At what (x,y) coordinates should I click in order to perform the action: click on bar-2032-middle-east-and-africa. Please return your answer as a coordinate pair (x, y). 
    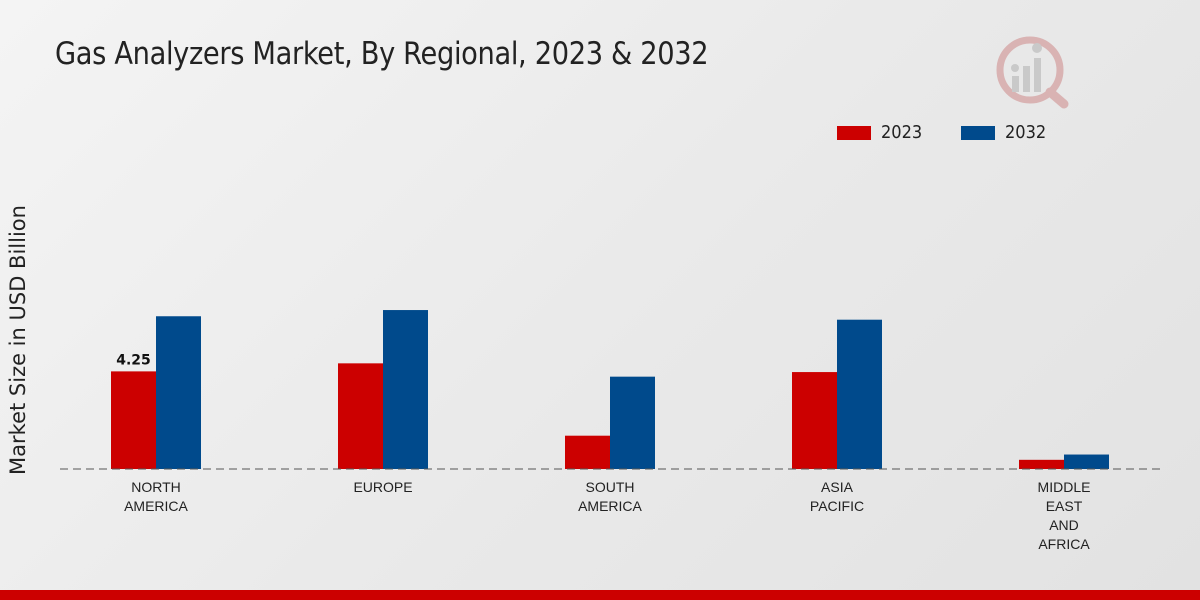
    Looking at the image, I should click on (1086, 461).